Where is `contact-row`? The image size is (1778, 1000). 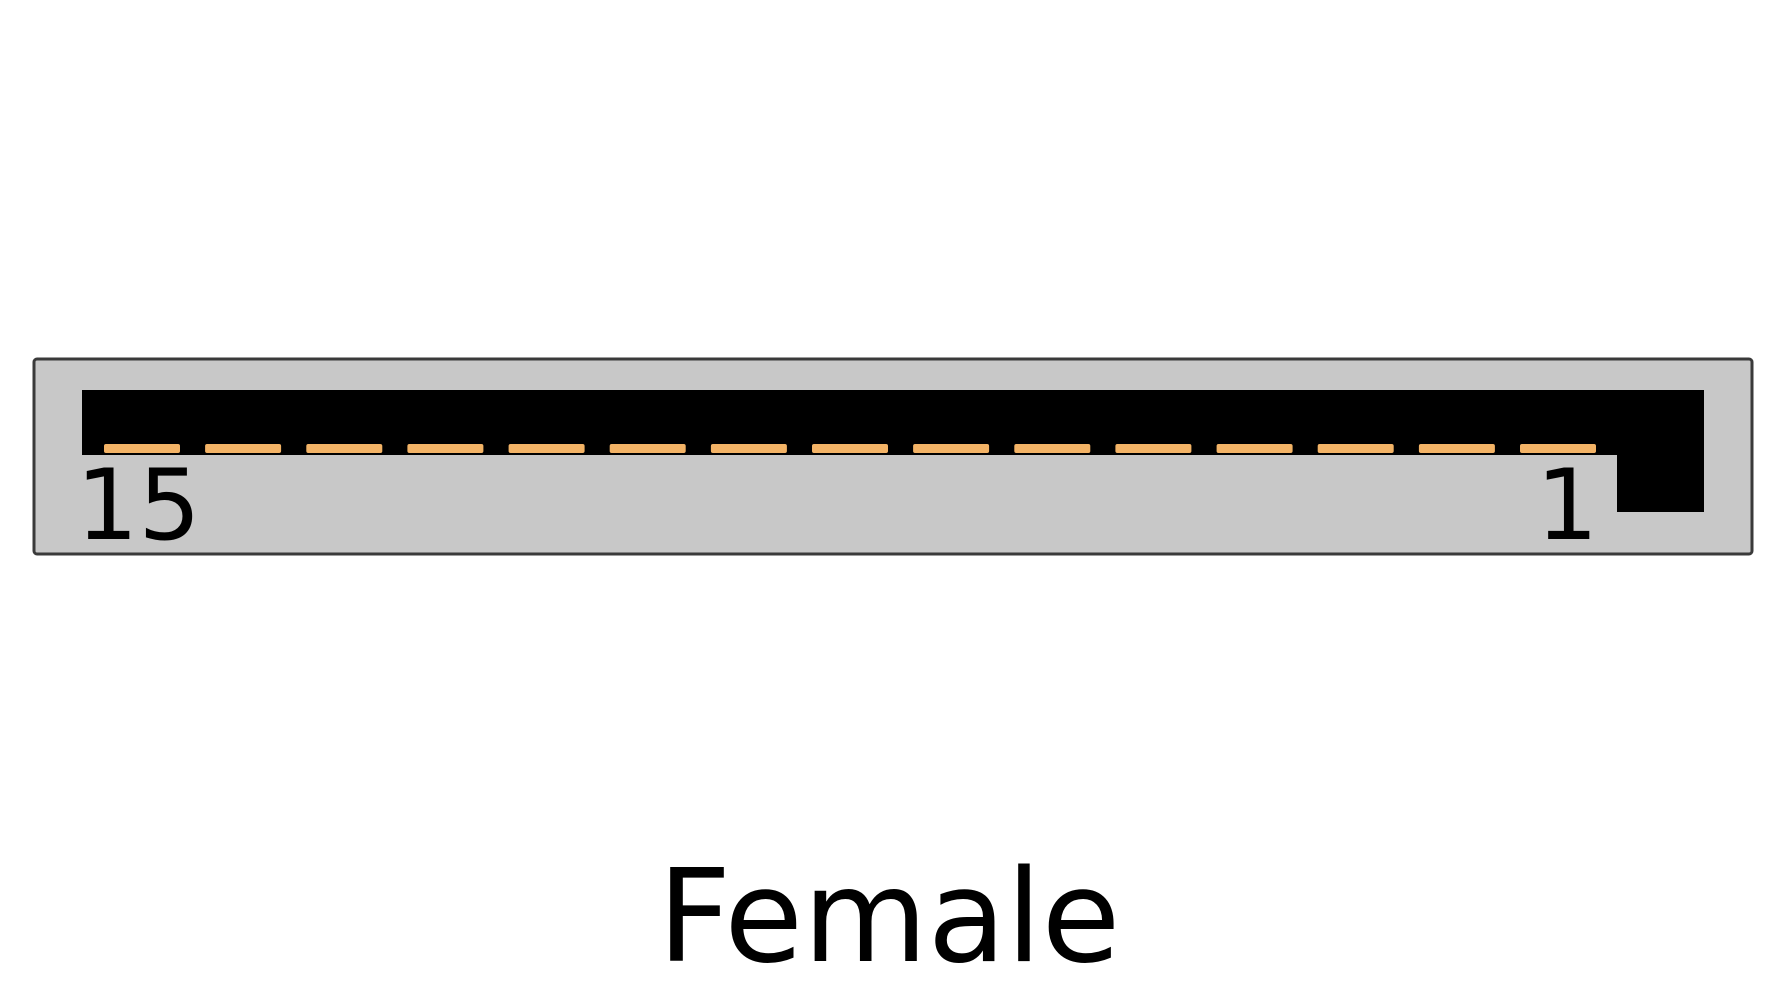 contact-row is located at coordinates (850, 448).